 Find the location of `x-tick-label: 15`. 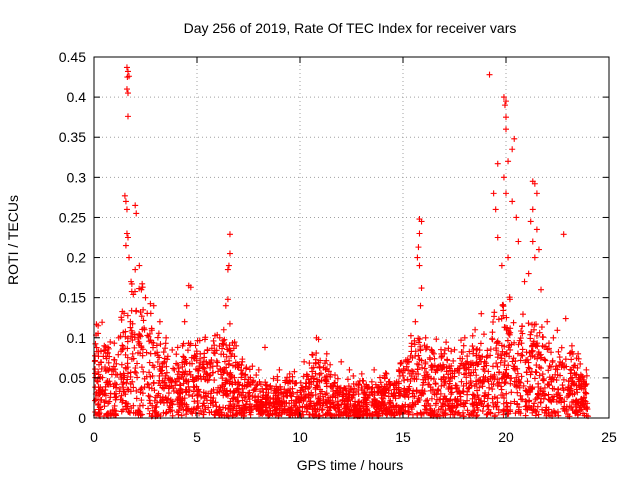

x-tick-label: 15 is located at coordinates (403, 437).